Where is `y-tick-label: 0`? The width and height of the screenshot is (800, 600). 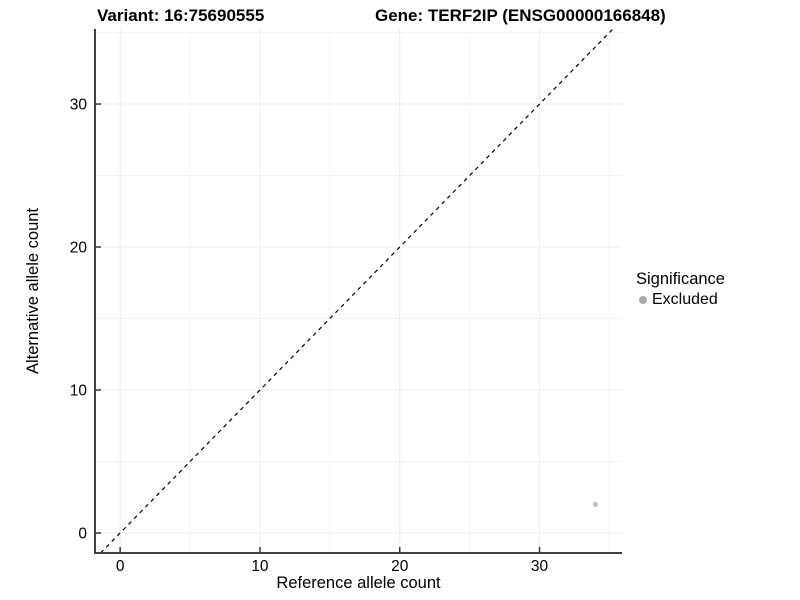
y-tick-label: 0 is located at coordinates (82, 533).